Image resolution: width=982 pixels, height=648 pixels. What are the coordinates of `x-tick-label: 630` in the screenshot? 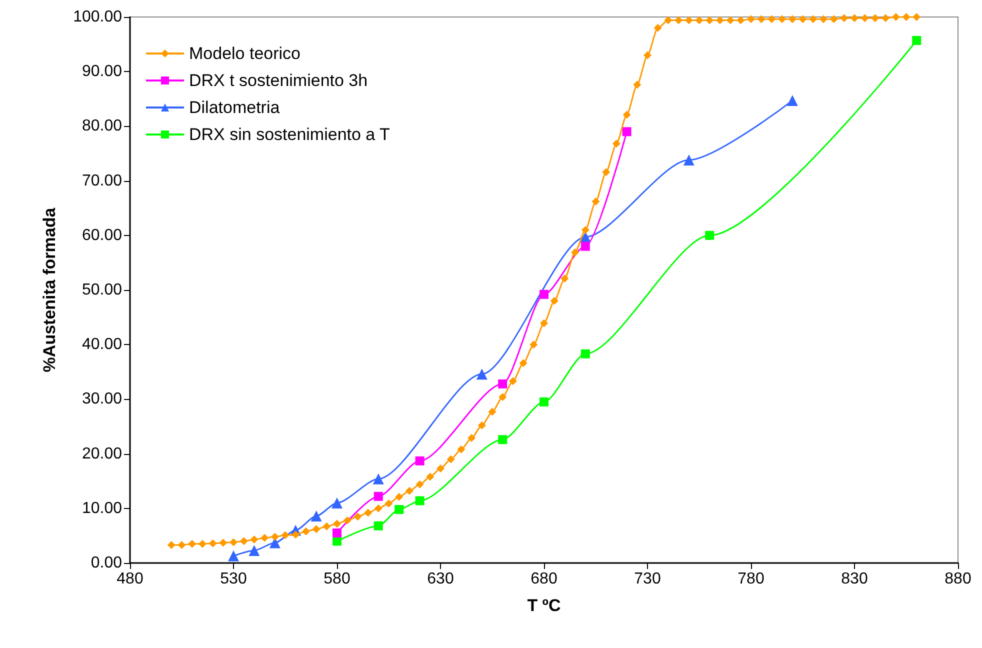 It's located at (440, 579).